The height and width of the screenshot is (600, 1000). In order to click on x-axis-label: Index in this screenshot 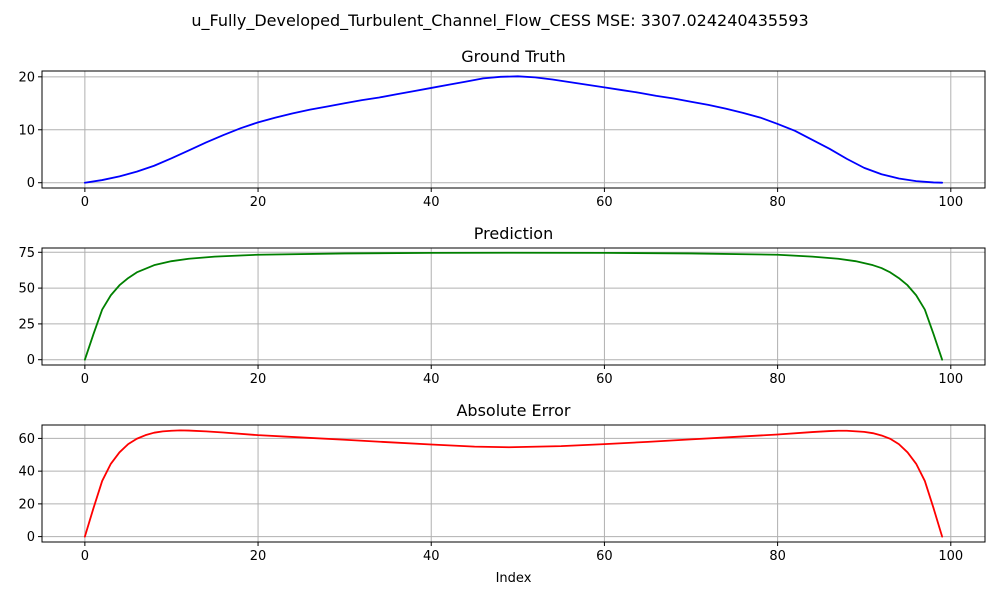, I will do `click(514, 578)`.